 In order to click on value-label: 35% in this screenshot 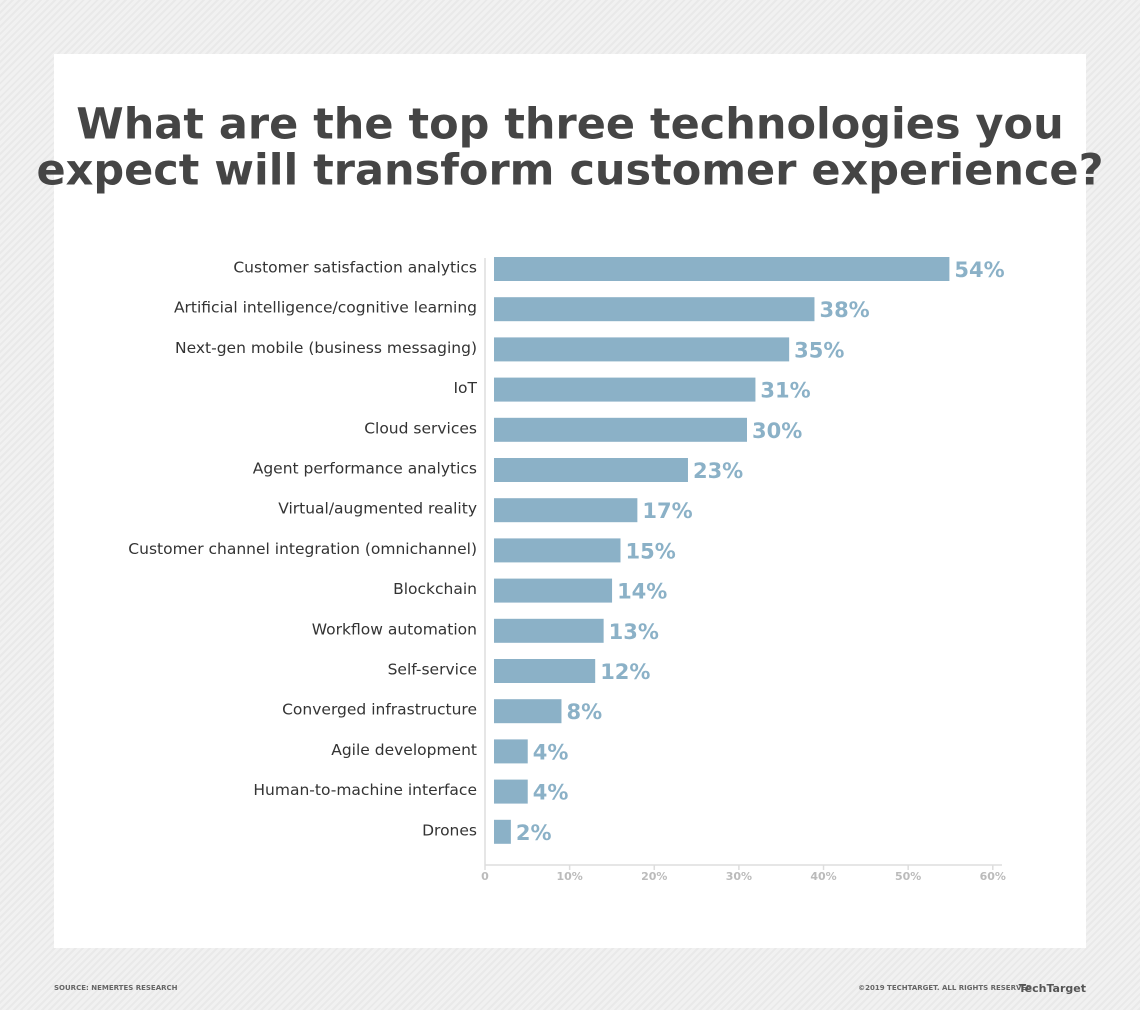, I will do `click(819, 350)`.